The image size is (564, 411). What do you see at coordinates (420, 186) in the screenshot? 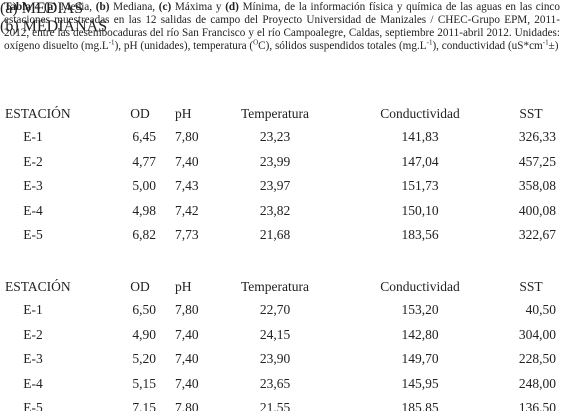
I see `table-cell: 151,73` at bounding box center [420, 186].